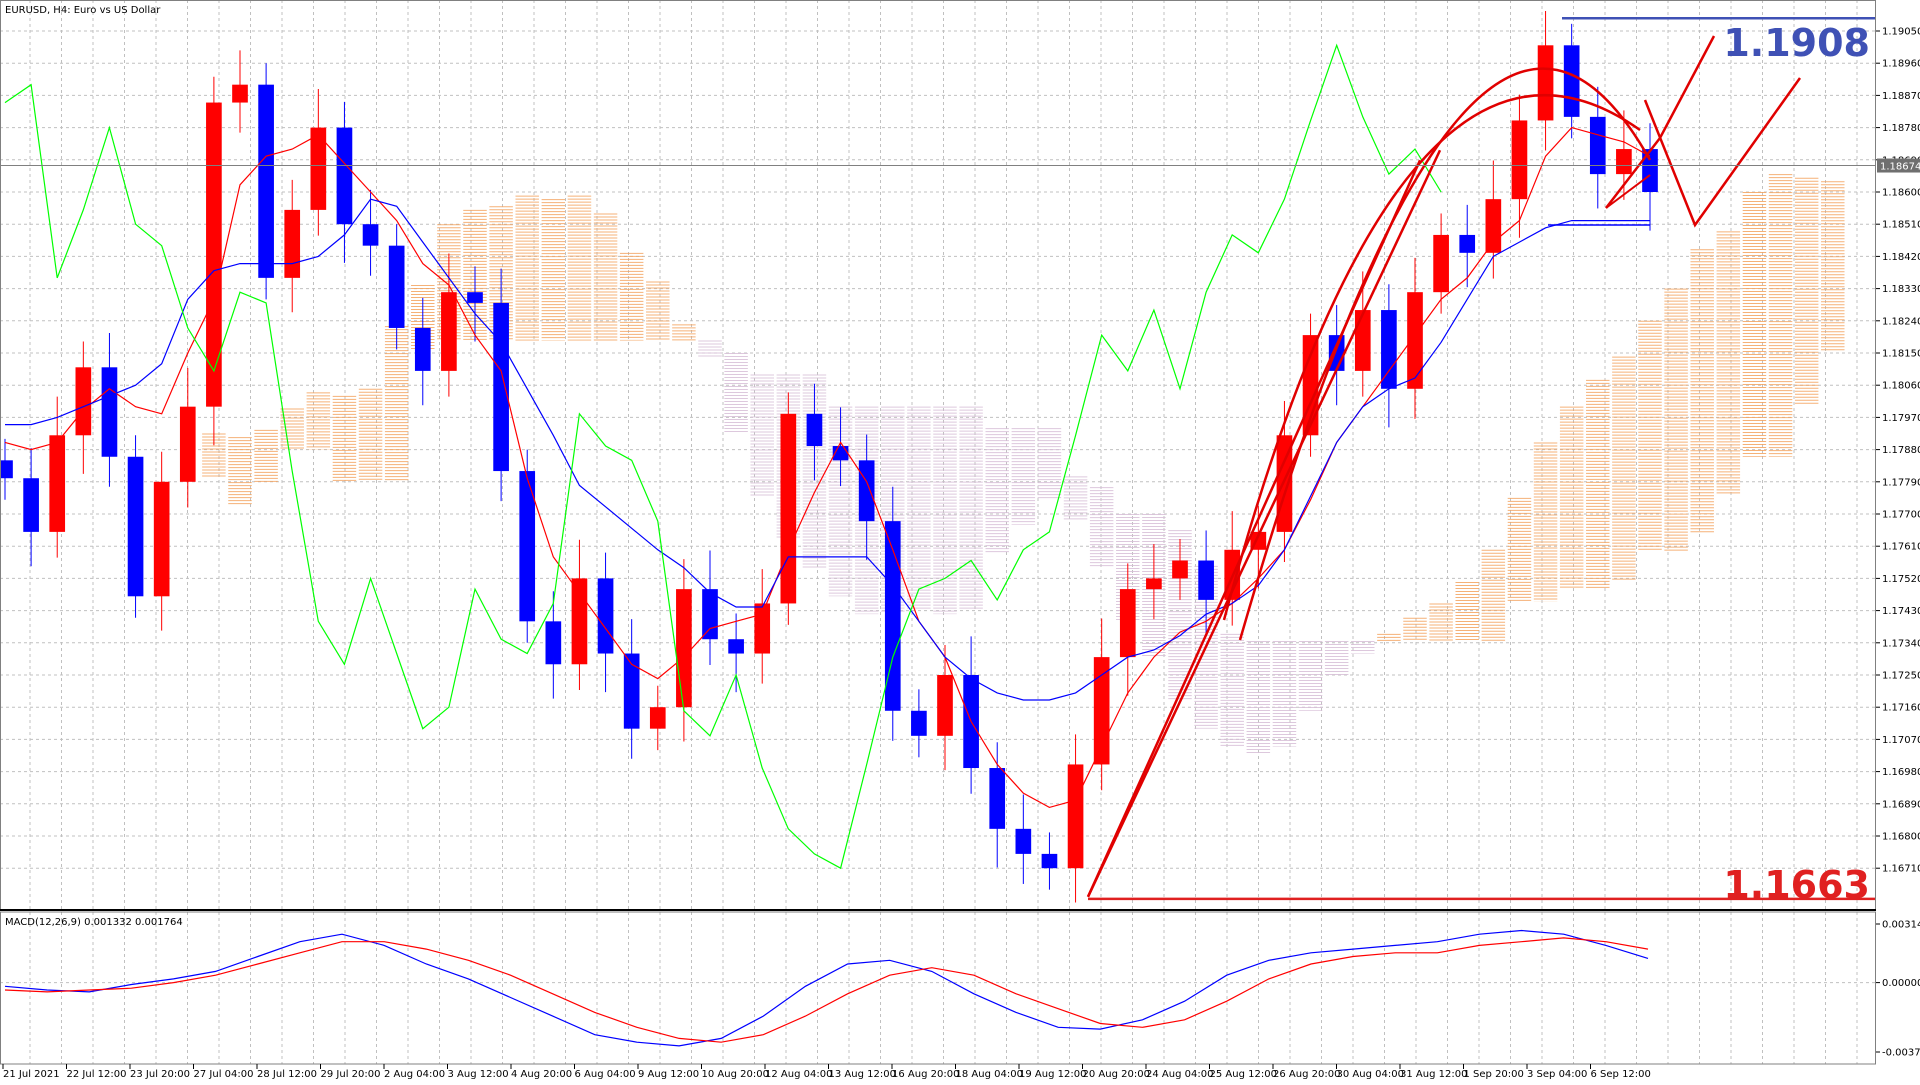 The width and height of the screenshot is (1920, 1085). What do you see at coordinates (1901, 450) in the screenshot?
I see `price-tick-label: 1.17880` at bounding box center [1901, 450].